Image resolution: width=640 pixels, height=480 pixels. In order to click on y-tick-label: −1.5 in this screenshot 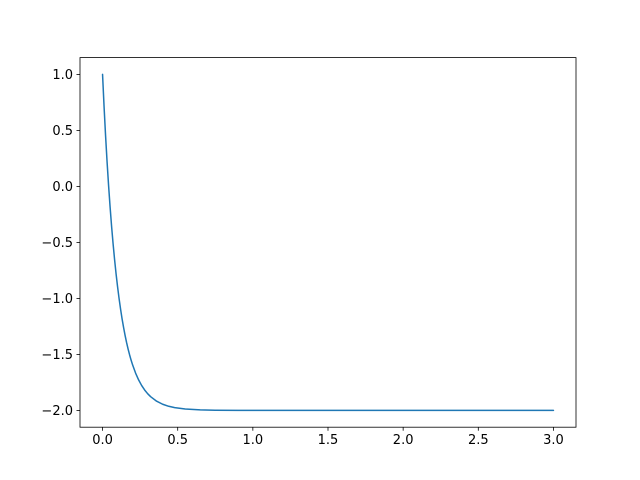, I will do `click(57, 355)`.